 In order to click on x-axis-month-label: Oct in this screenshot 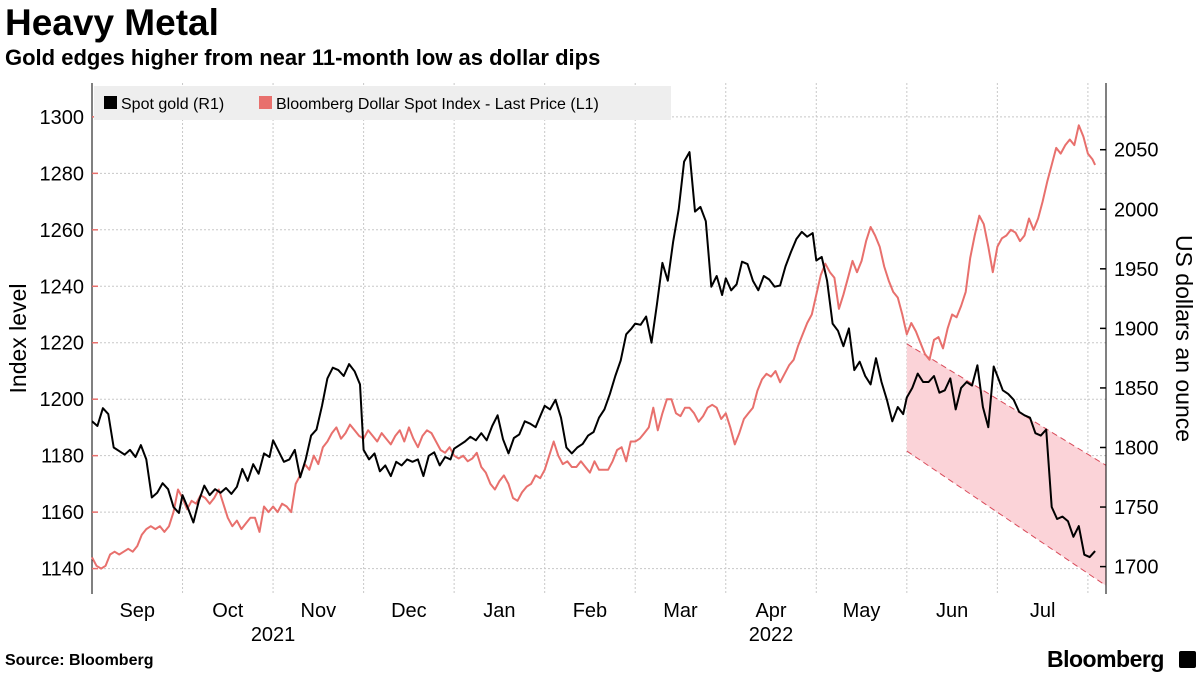, I will do `click(228, 611)`.